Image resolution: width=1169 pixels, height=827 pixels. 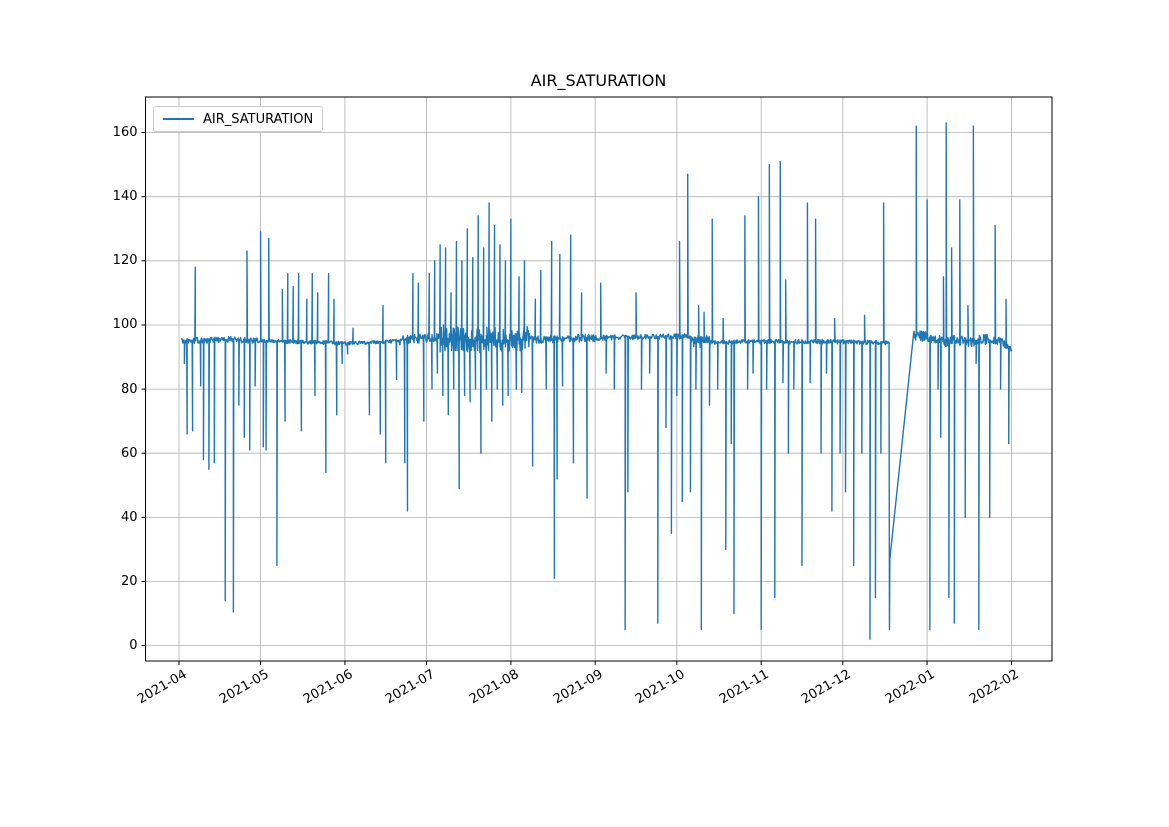 What do you see at coordinates (125, 133) in the screenshot?
I see `y-tick-label: 160` at bounding box center [125, 133].